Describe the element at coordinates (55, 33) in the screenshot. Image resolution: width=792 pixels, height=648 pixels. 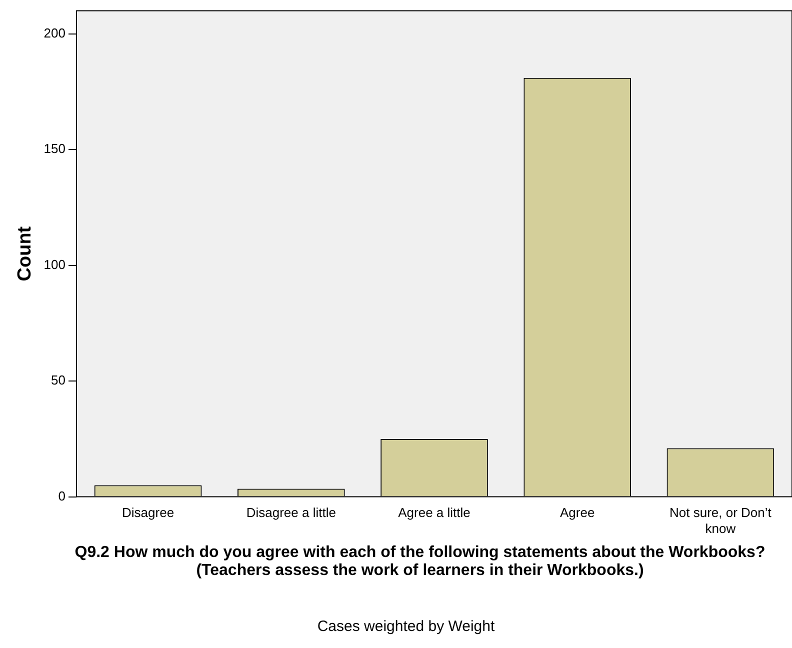
I see `y-tick-label: 200` at that location.